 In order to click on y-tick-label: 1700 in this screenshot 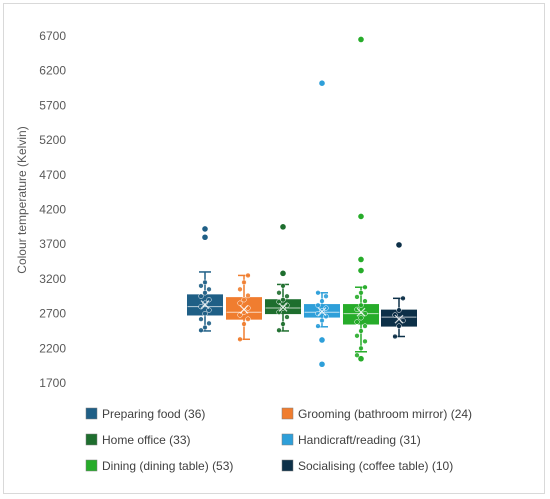, I will do `click(52, 383)`.